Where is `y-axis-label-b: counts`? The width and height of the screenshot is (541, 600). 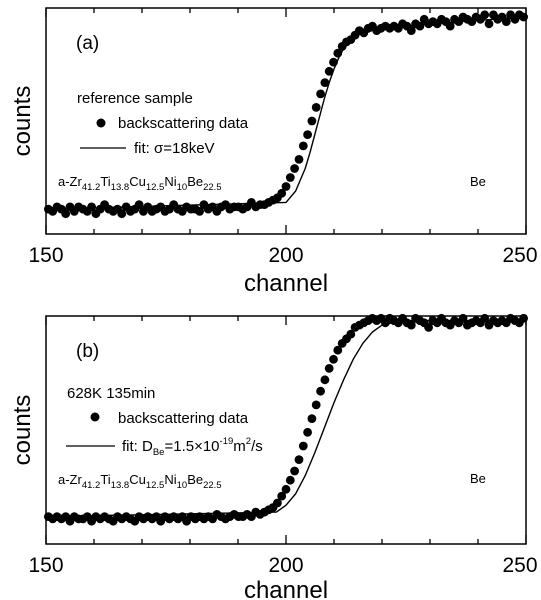
y-axis-label-b: counts is located at coordinates (22, 430).